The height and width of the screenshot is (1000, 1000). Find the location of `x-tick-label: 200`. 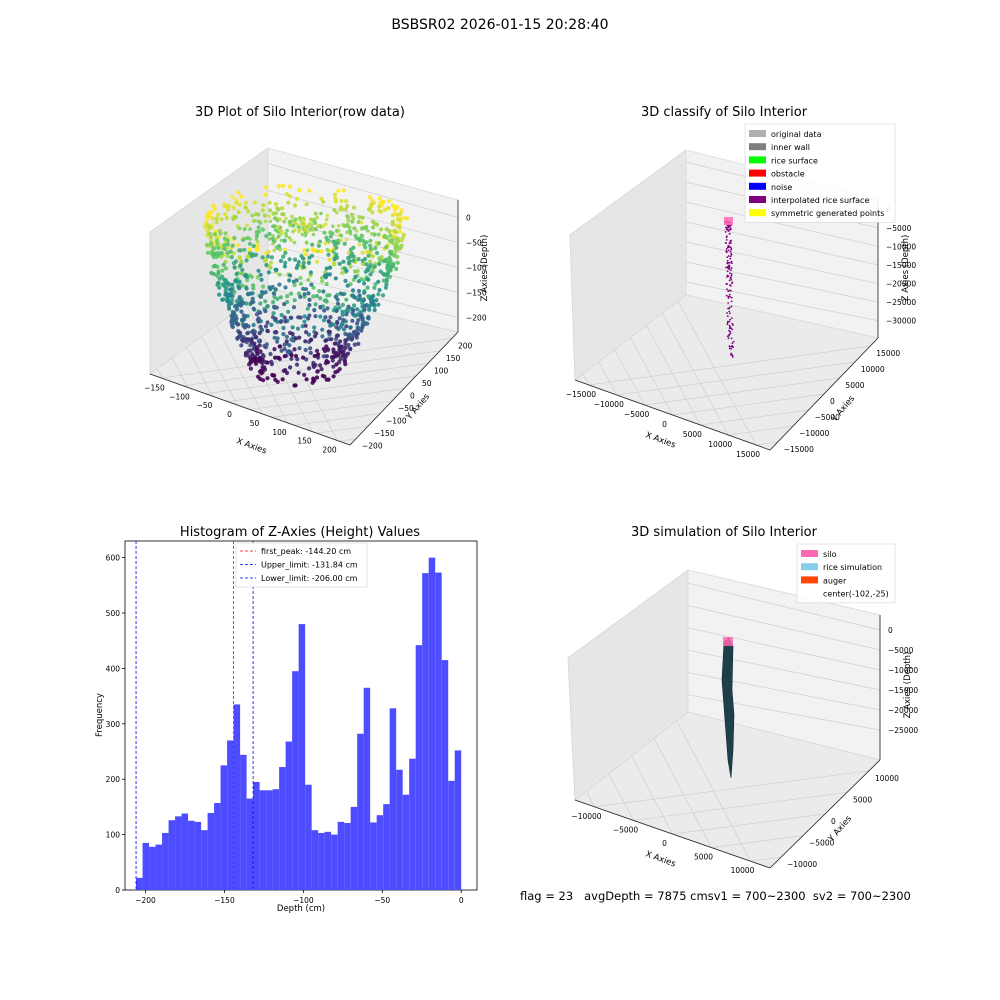

x-tick-label: 200 is located at coordinates (329, 450).